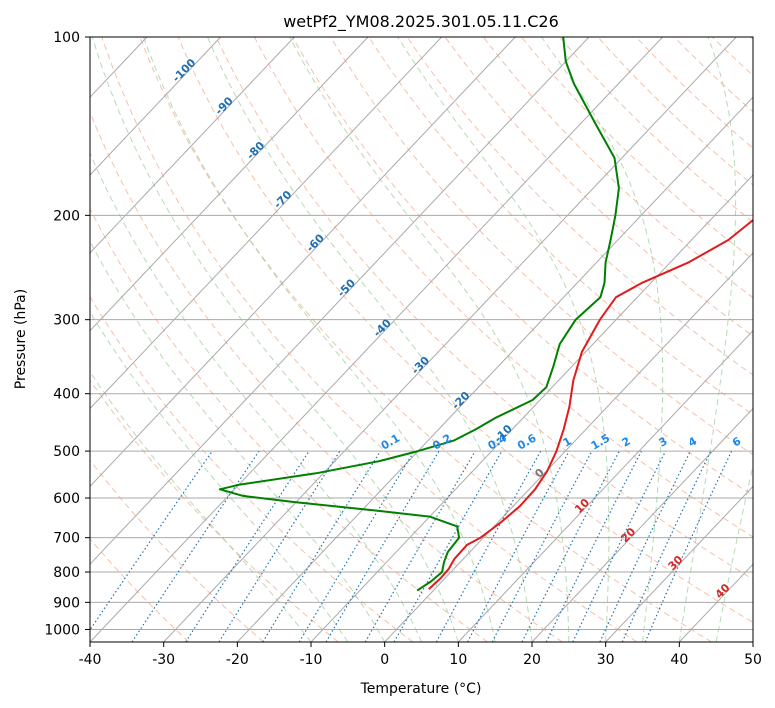 The width and height of the screenshot is (775, 708). I want to click on x-tick-label: 0, so click(384, 660).